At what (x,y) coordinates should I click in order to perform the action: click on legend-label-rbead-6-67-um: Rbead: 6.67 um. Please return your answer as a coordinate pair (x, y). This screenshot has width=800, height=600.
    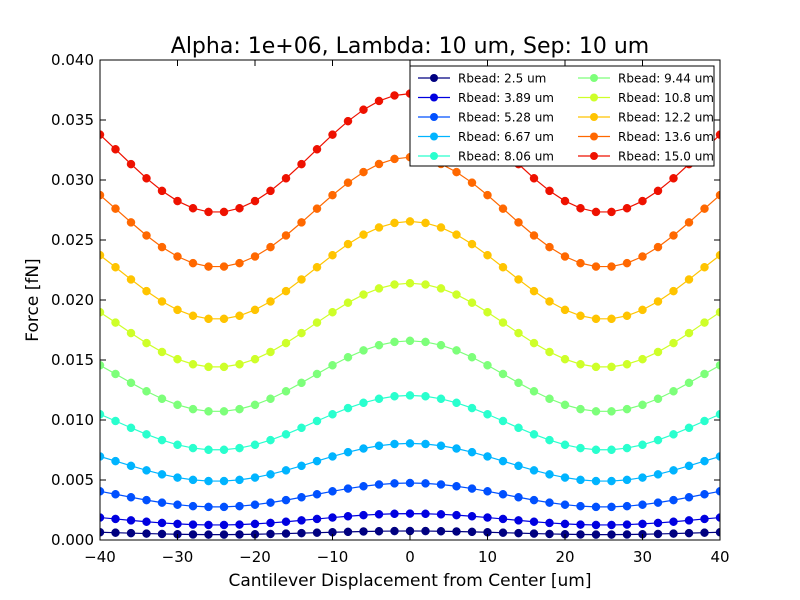
    Looking at the image, I should click on (506, 137).